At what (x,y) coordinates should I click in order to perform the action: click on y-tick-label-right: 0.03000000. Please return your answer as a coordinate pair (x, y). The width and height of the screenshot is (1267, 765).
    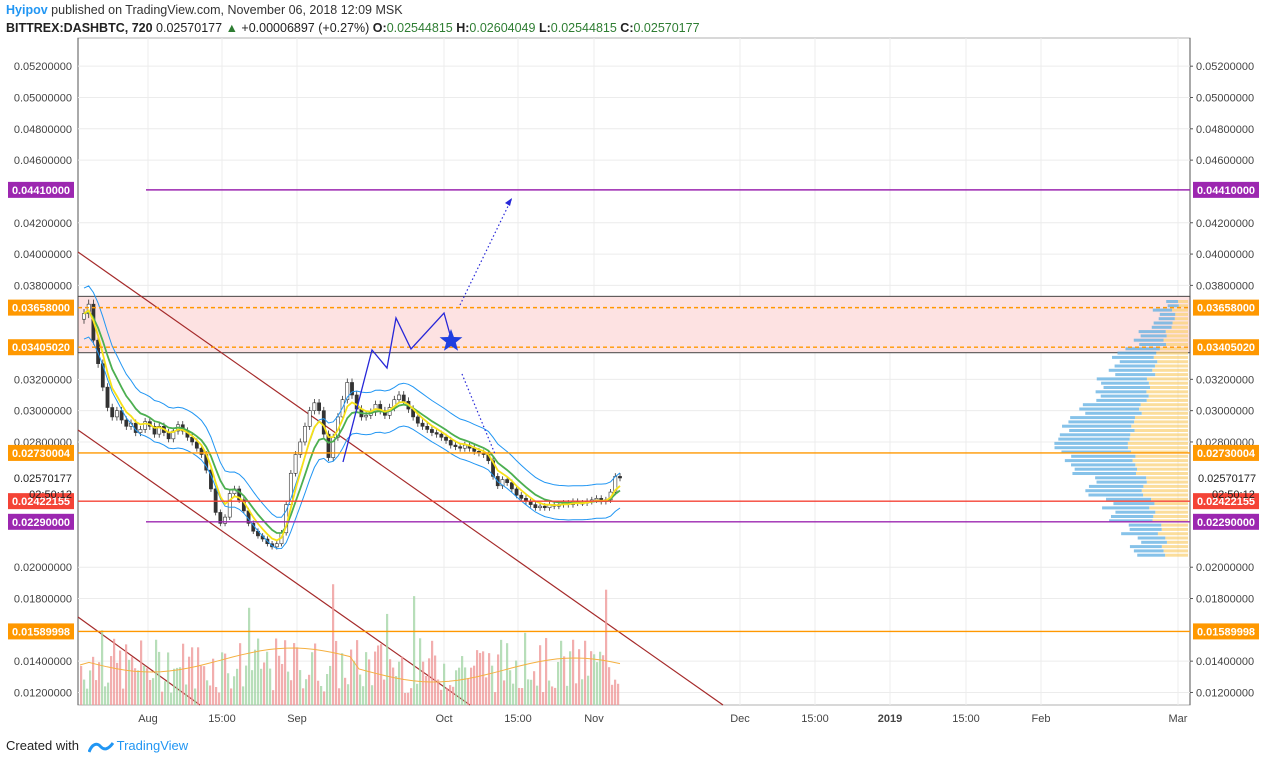
    Looking at the image, I should click on (1225, 412).